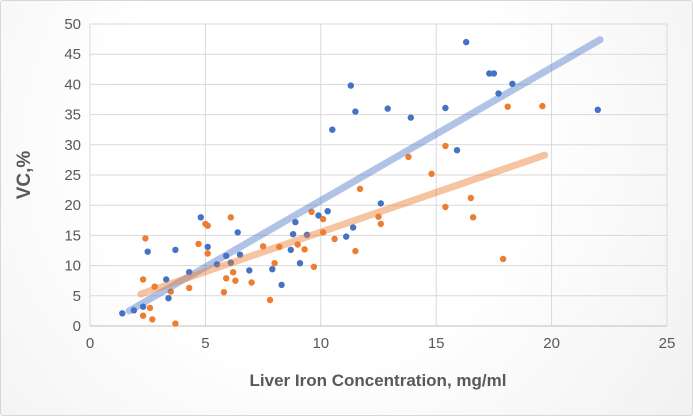  I want to click on x-tick-label: 5, so click(205, 343).